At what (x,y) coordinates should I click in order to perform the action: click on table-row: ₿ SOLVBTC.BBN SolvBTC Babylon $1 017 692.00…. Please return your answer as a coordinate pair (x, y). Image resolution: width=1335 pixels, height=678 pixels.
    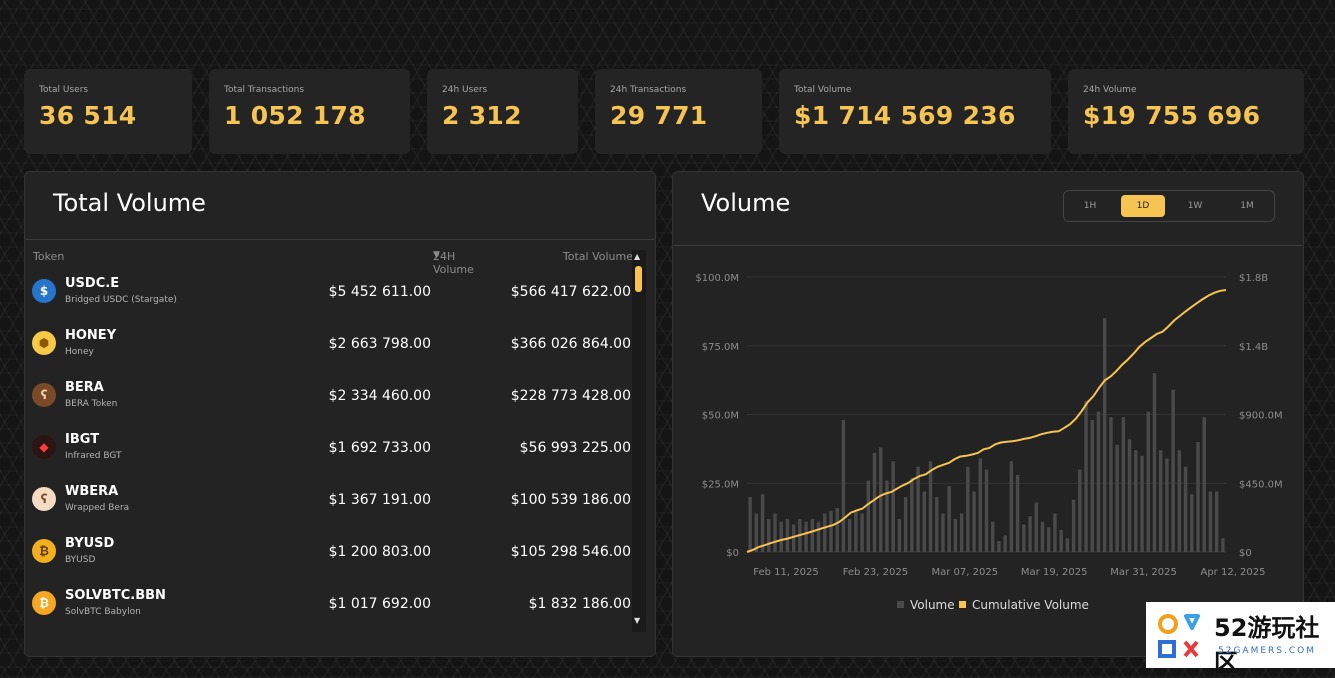
    Looking at the image, I should click on (335, 608).